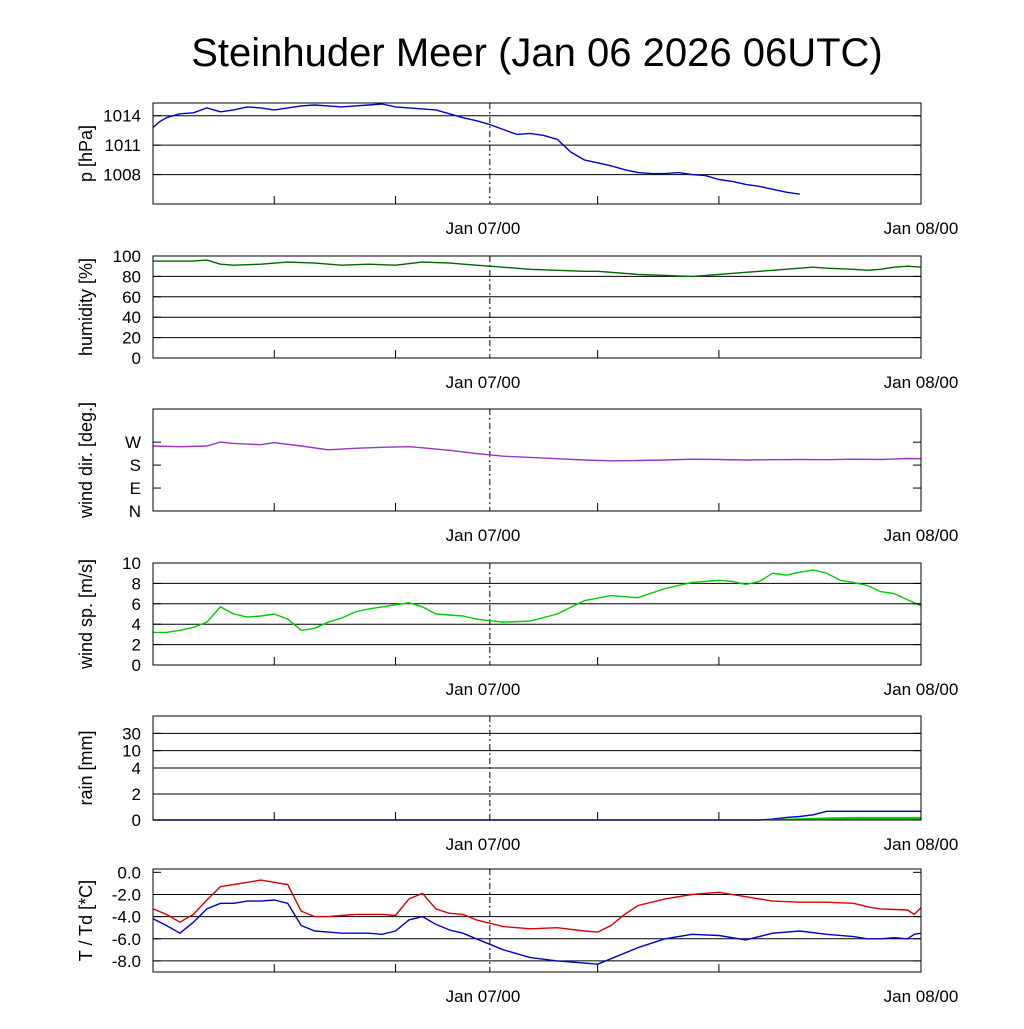 The image size is (1024, 1029). I want to click on y-tick-label: 1014, so click(122, 116).